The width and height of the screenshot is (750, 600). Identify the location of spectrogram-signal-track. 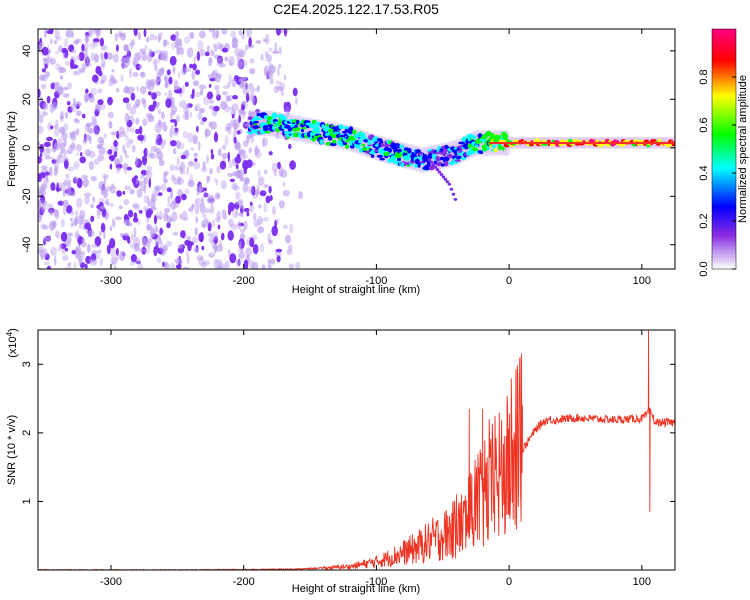
(460, 155).